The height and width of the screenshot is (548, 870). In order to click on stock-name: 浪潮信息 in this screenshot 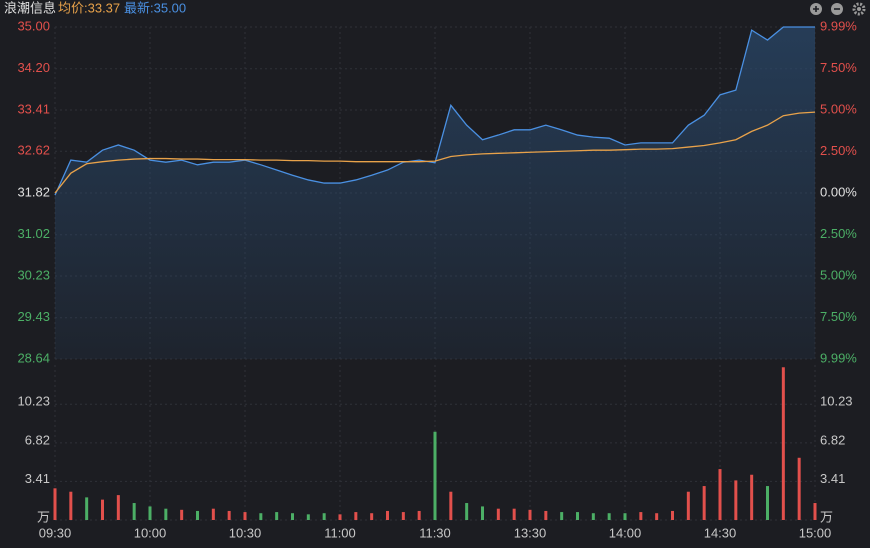, I will do `click(30, 7)`.